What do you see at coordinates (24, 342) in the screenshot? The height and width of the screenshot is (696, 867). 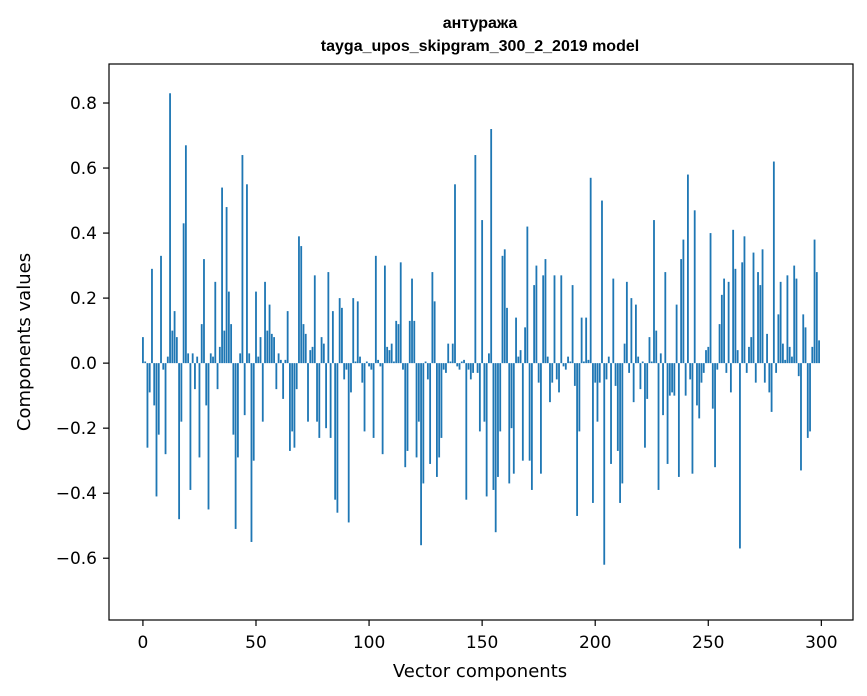 I see `y-axis-label: Components values` at bounding box center [24, 342].